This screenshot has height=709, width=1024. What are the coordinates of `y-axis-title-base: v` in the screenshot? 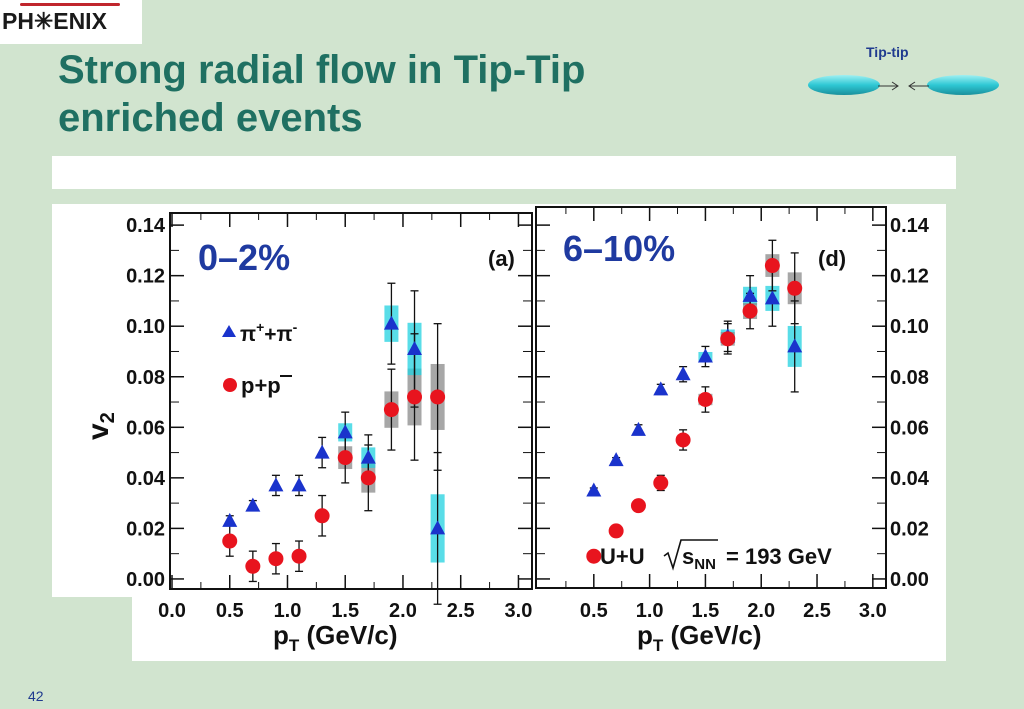 It's located at (98, 431).